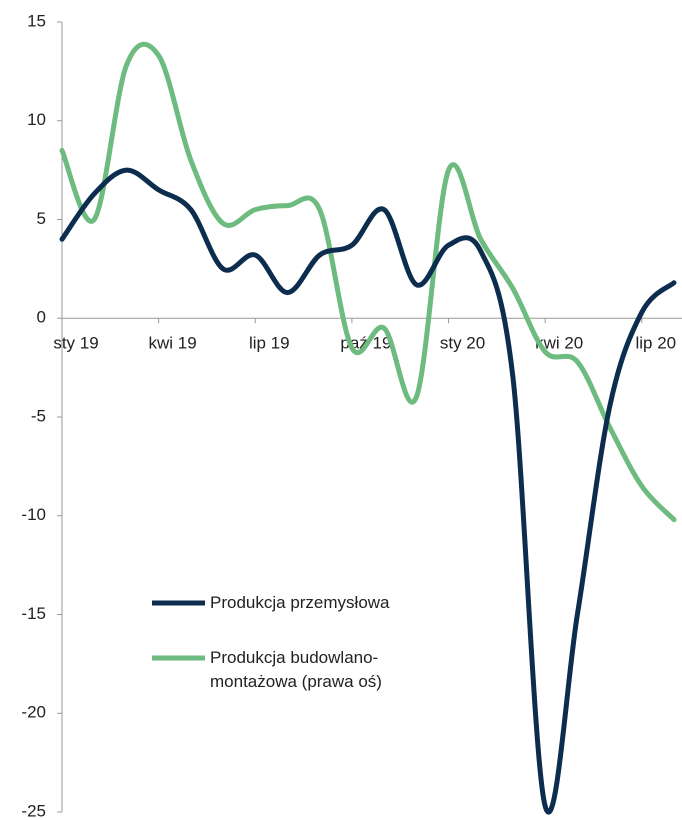 The height and width of the screenshot is (820, 682). What do you see at coordinates (462, 343) in the screenshot?
I see `x-tick-label: sty 20` at bounding box center [462, 343].